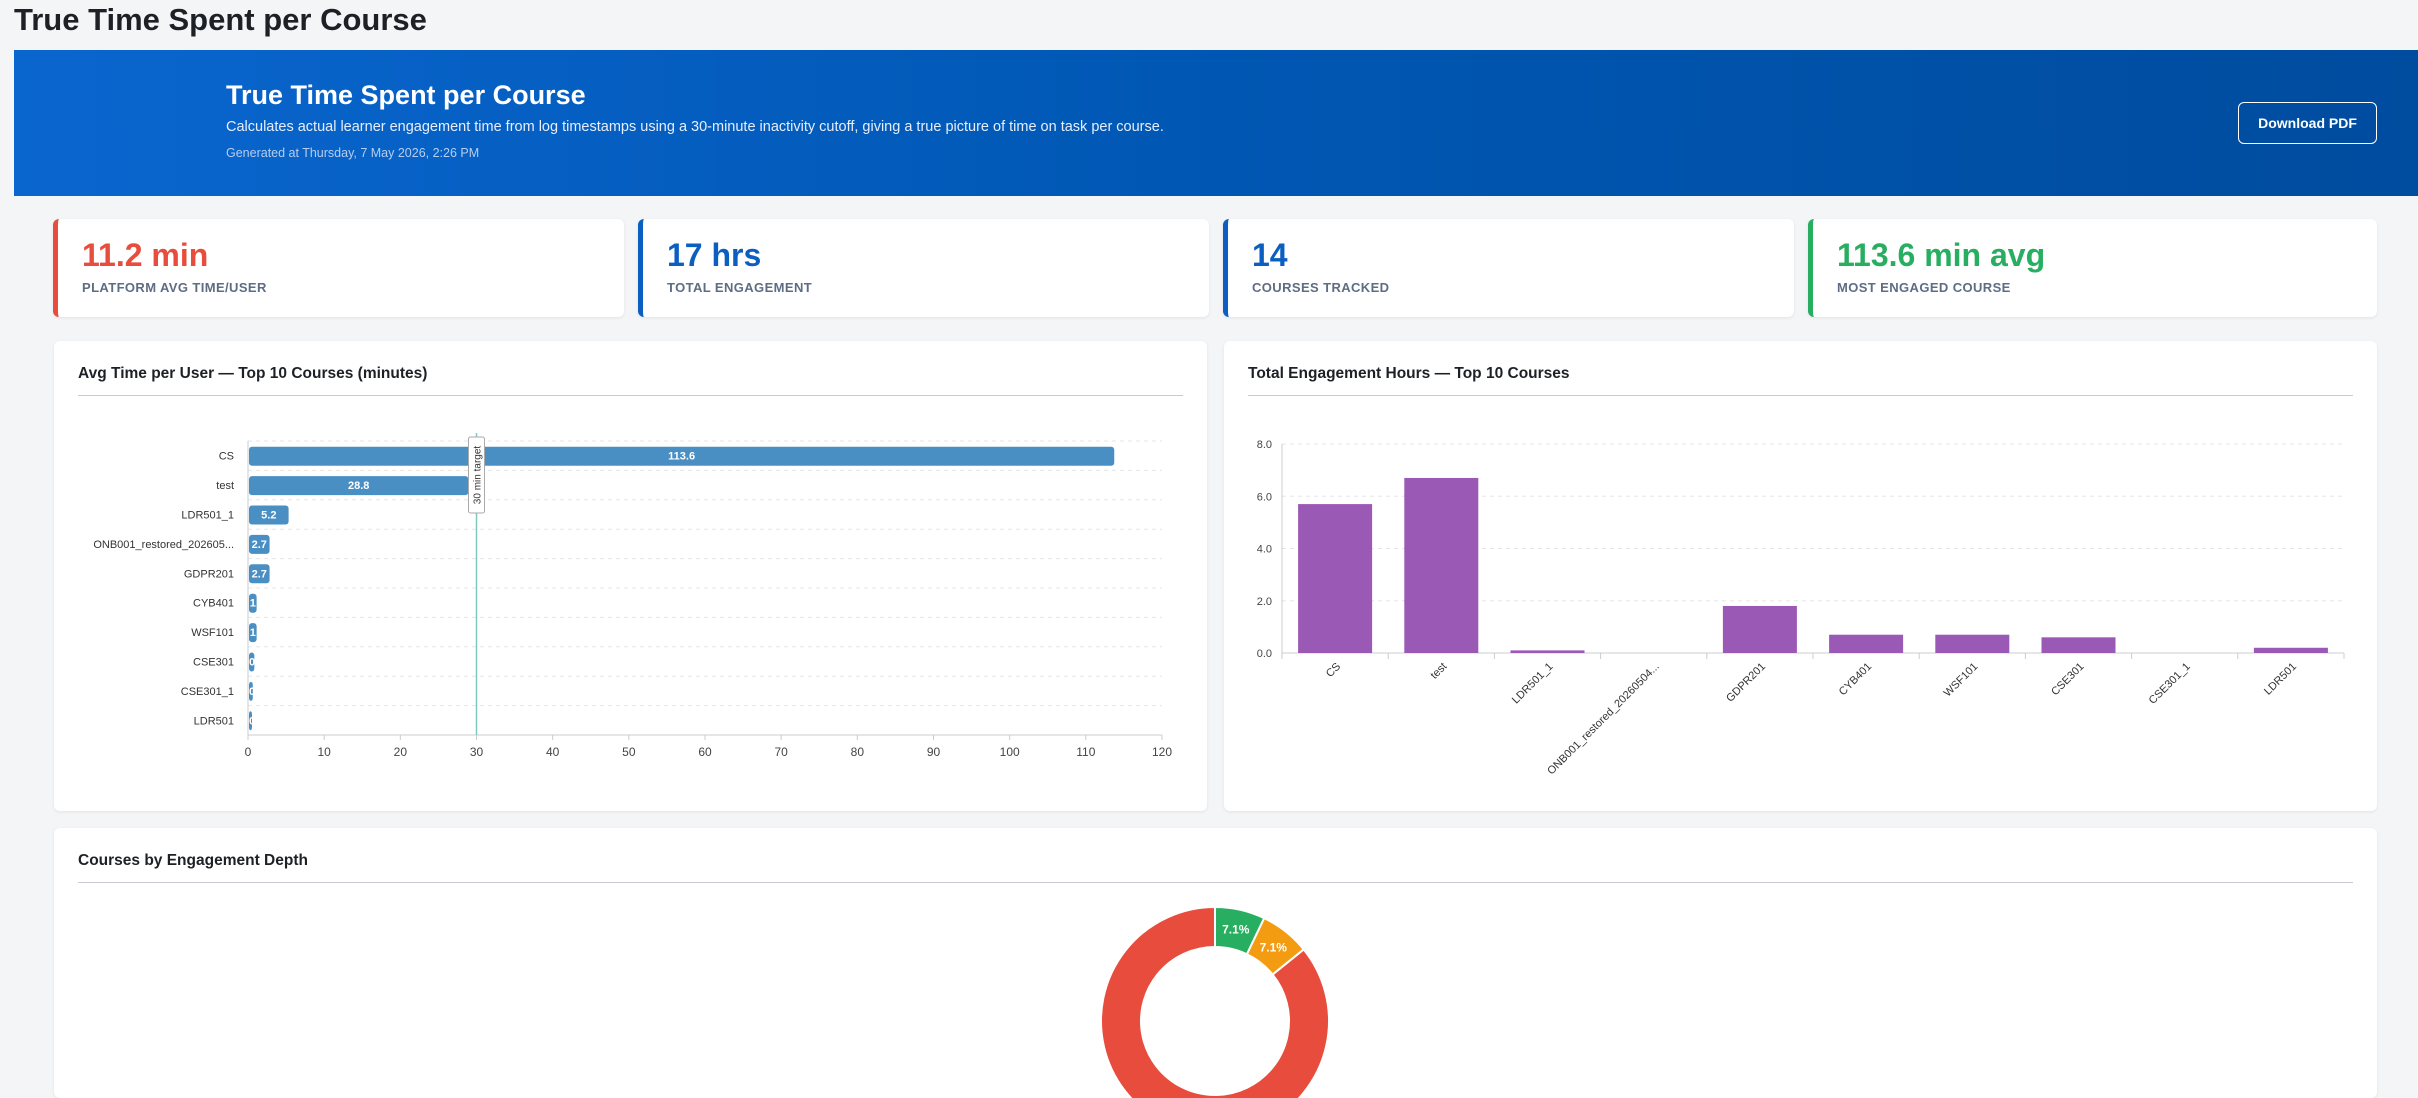 The image size is (2418, 1098). What do you see at coordinates (174, 287) in the screenshot?
I see `kpi-label: PLATFORM AVG TIME/USER` at bounding box center [174, 287].